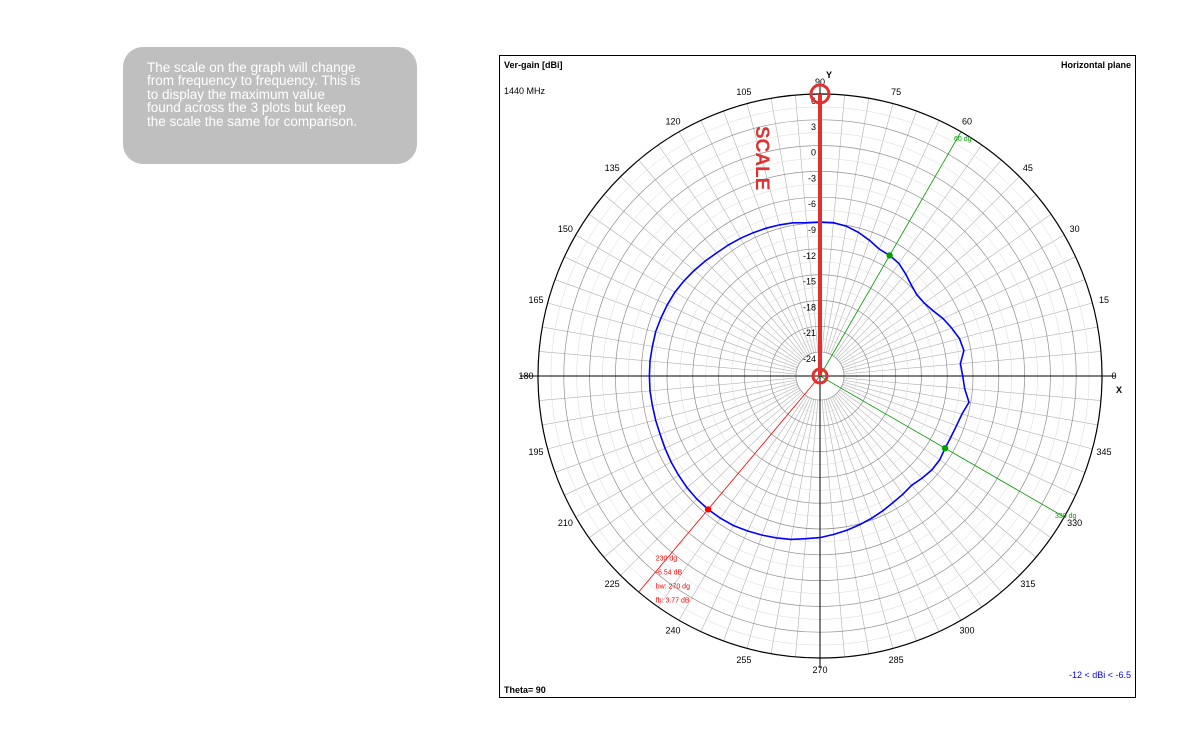  I want to click on scale-top-circle, so click(820, 94).